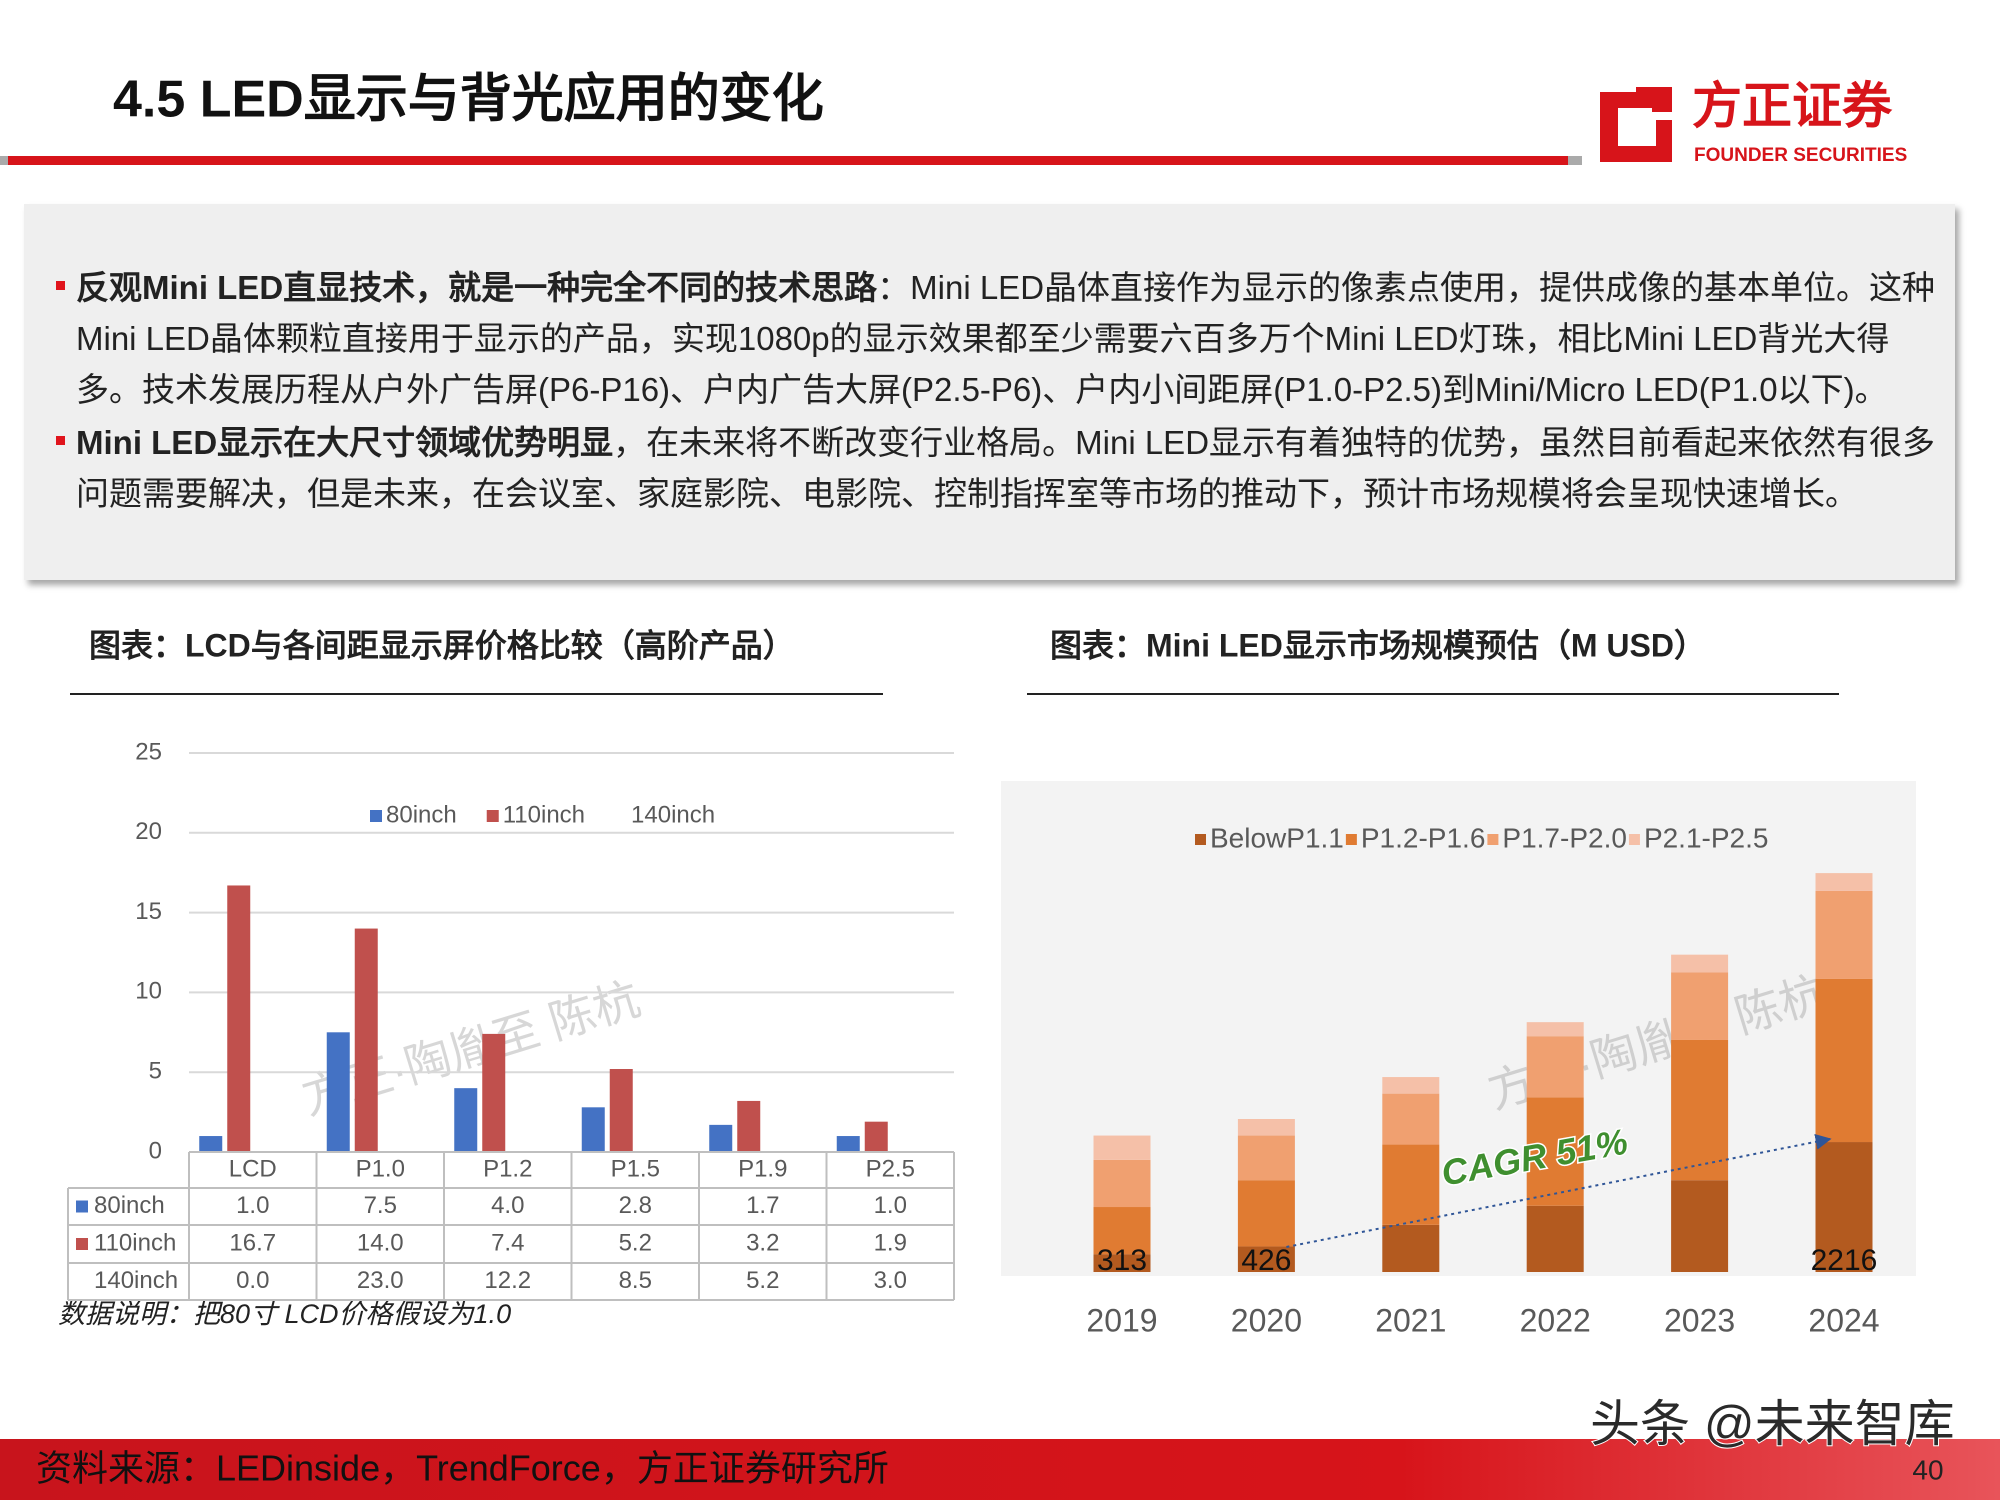 The height and width of the screenshot is (1500, 2000). Describe the element at coordinates (1927, 1469) in the screenshot. I see `page-number: 40` at that location.